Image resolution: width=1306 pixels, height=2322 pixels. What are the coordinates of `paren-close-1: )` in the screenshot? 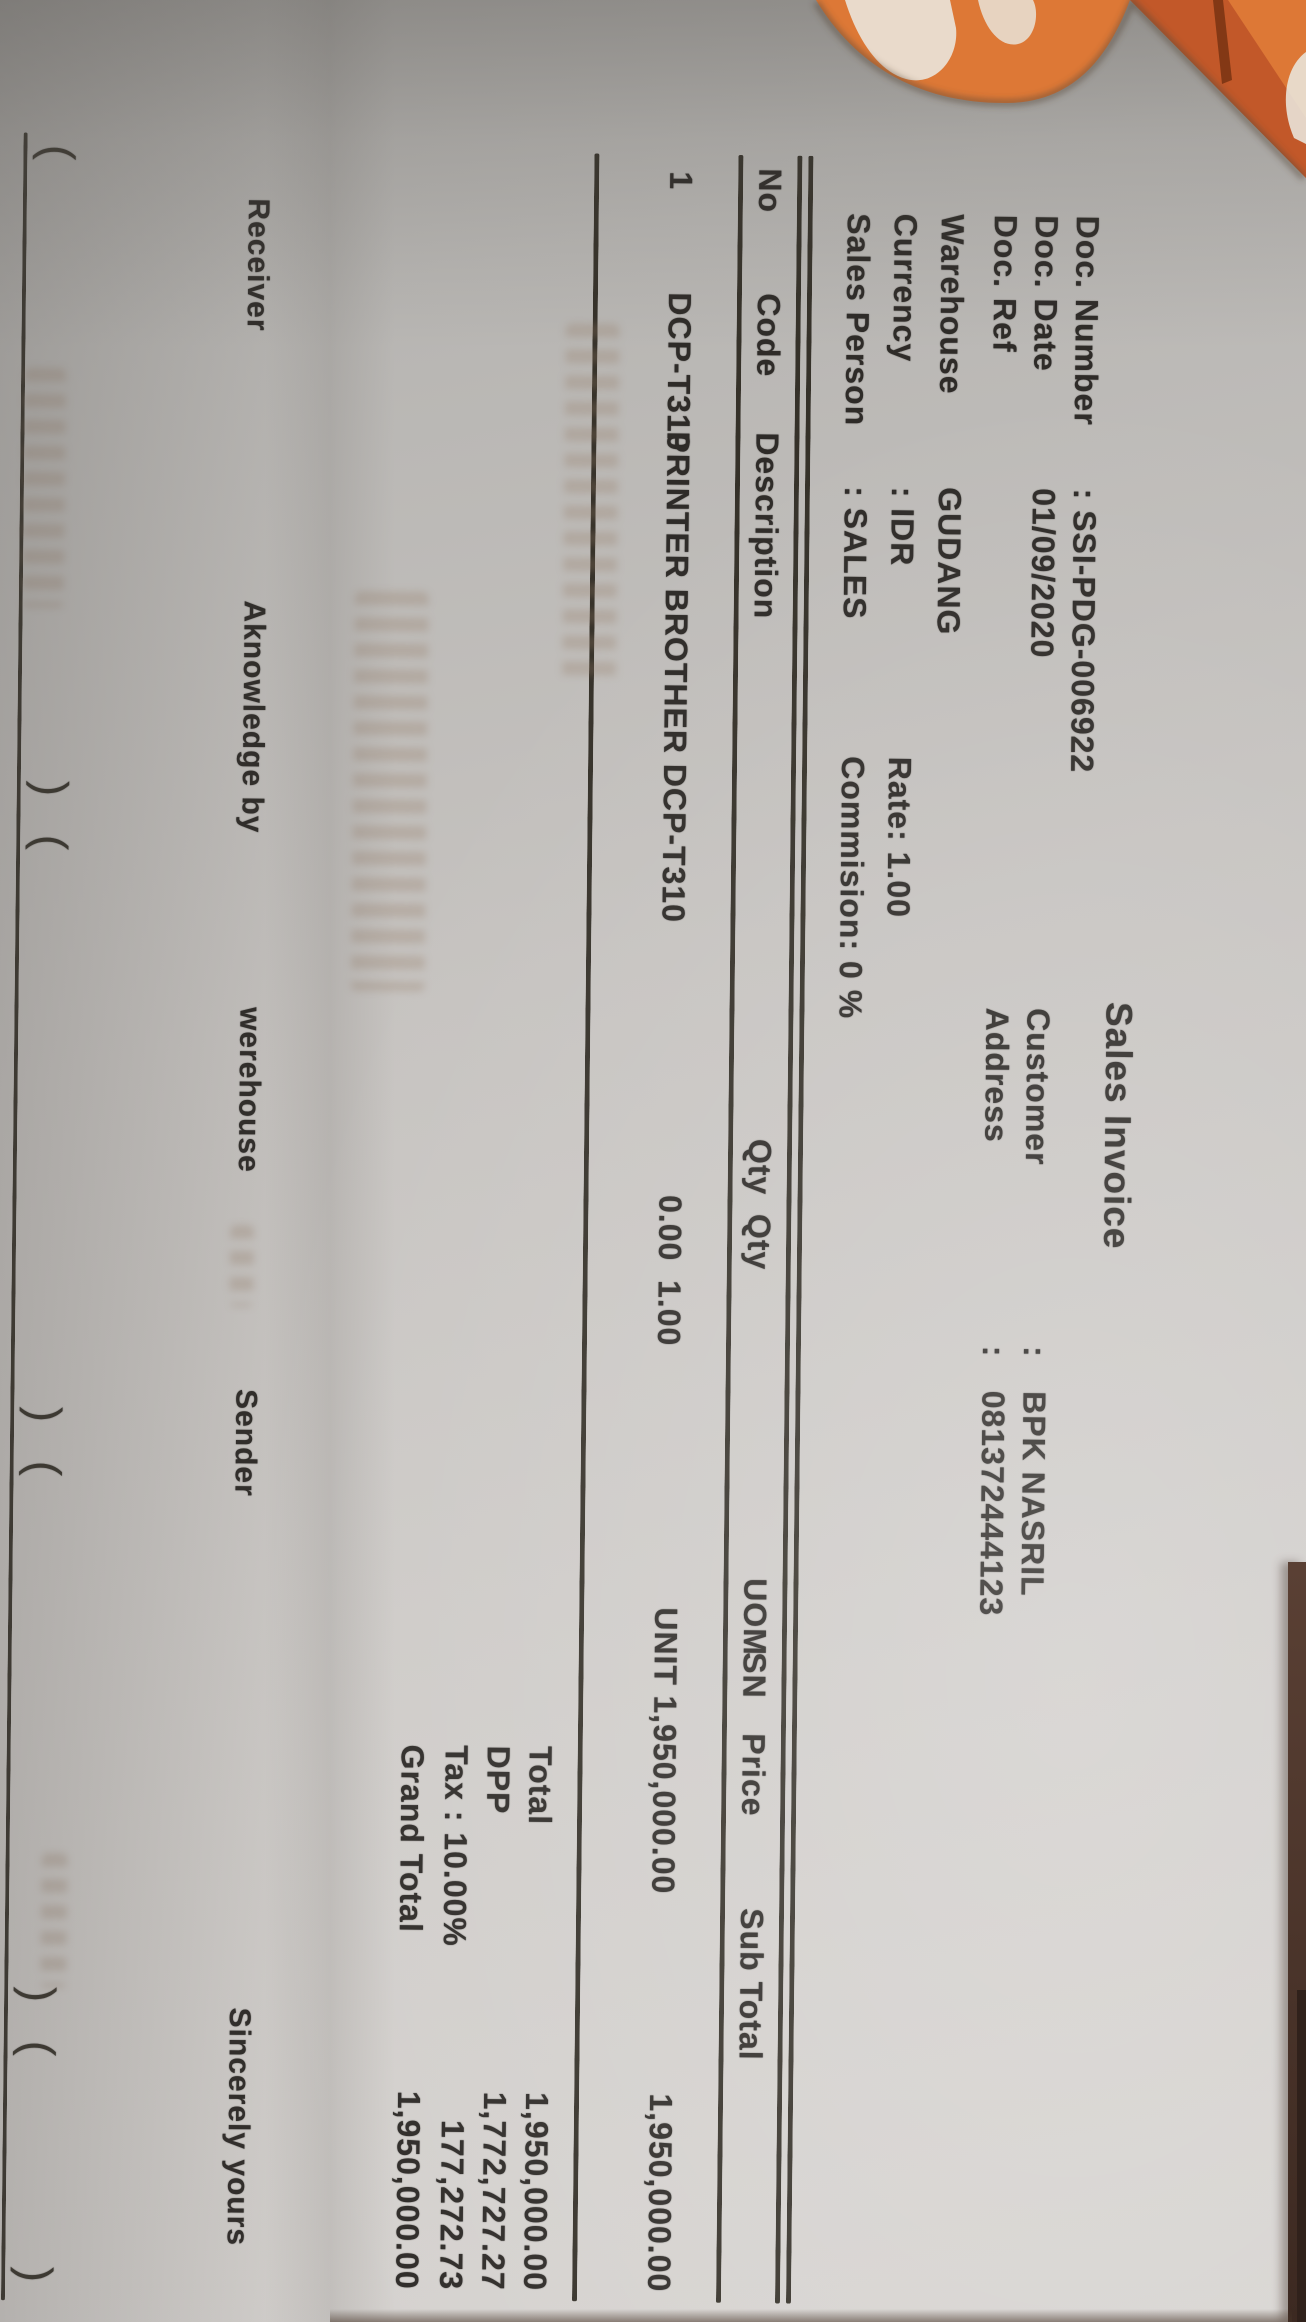 It's located at (51, 789).